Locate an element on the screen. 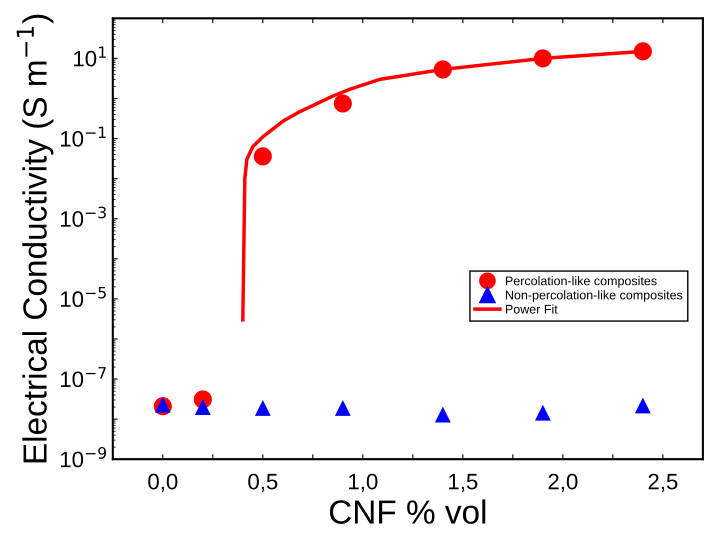 Image resolution: width=705 pixels, height=539 pixels. legend-label: Non-percolation-like composites is located at coordinates (594, 296).